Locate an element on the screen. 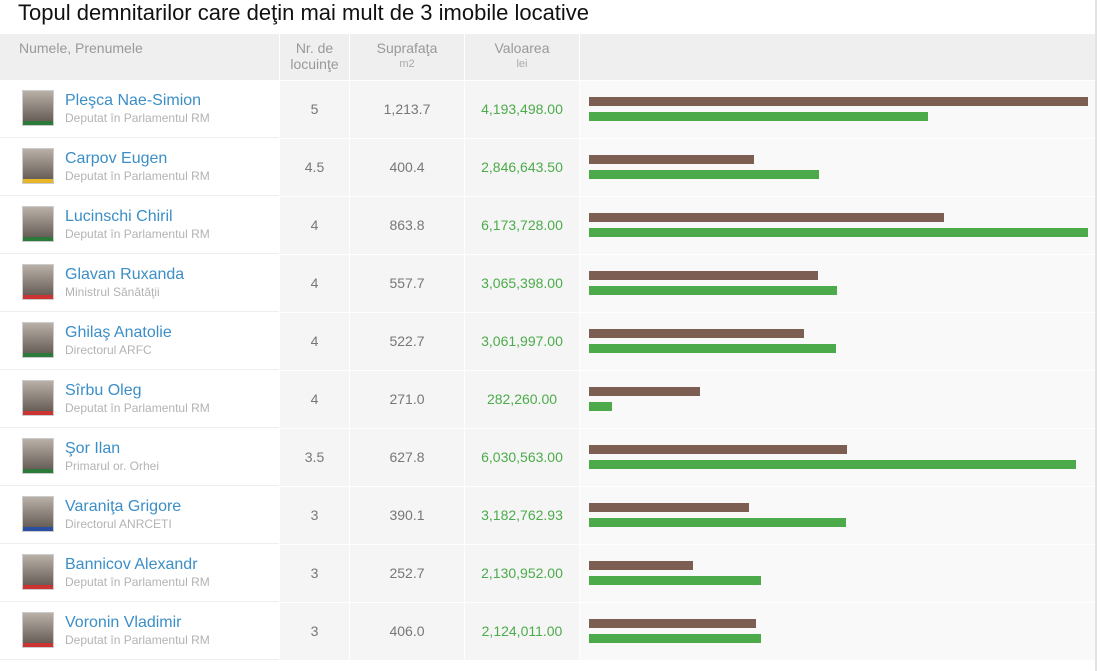 The width and height of the screenshot is (1101, 671). area-cell: 271.0 is located at coordinates (407, 399).